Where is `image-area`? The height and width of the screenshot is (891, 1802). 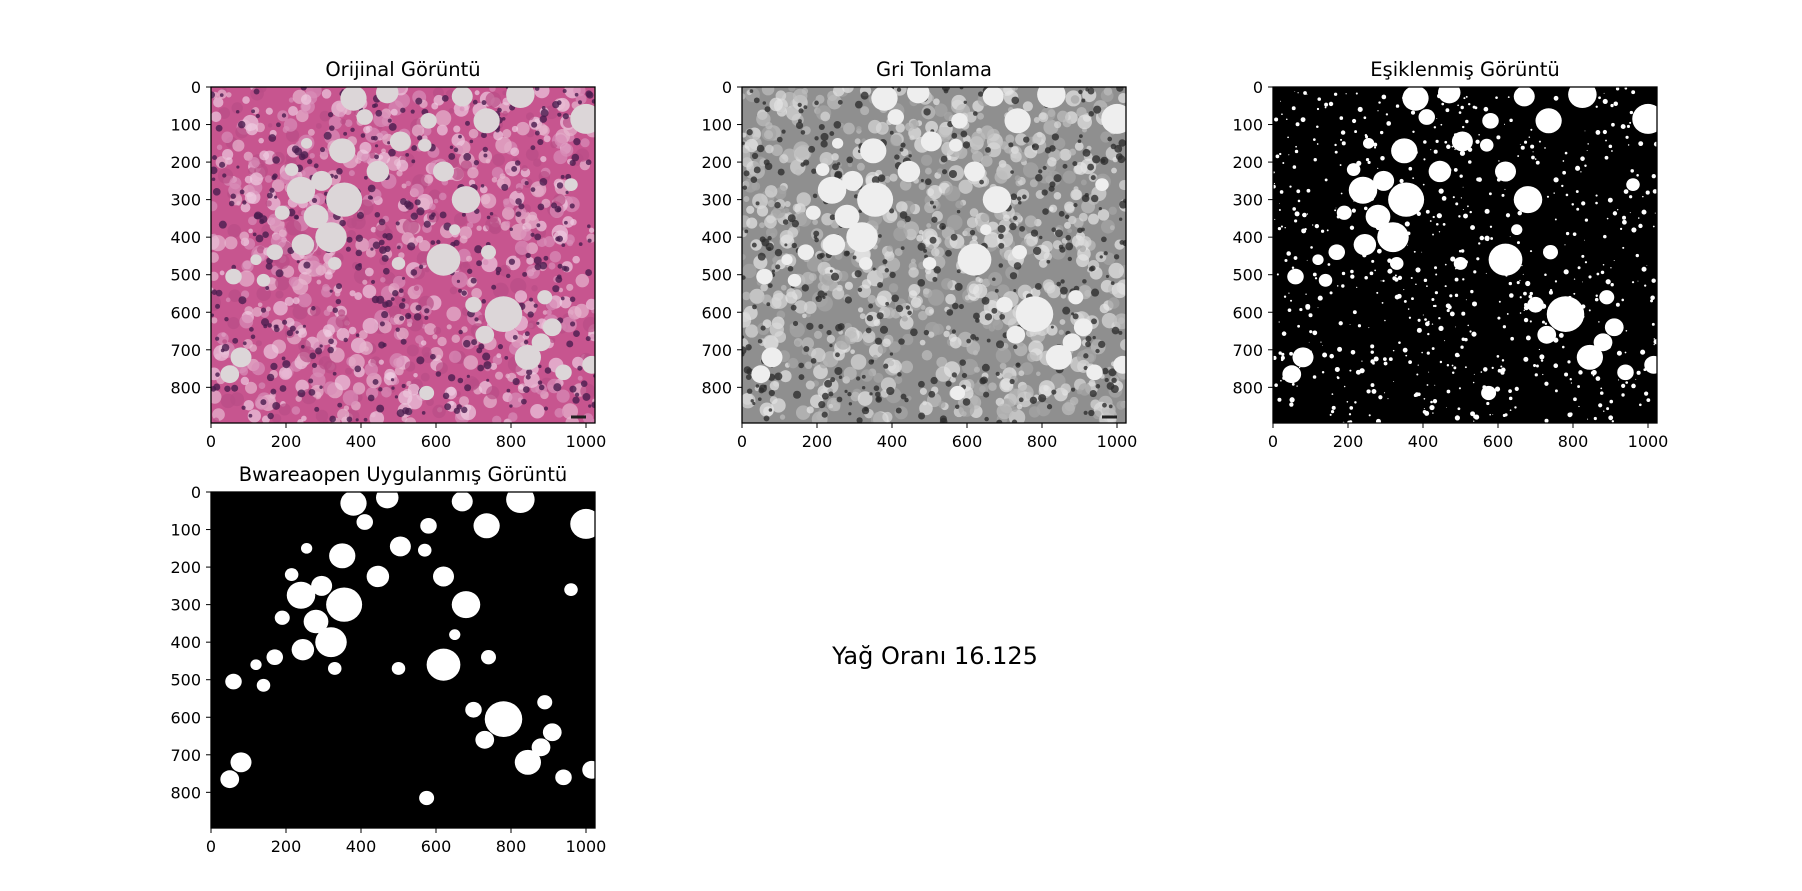
image-area is located at coordinates (403, 660).